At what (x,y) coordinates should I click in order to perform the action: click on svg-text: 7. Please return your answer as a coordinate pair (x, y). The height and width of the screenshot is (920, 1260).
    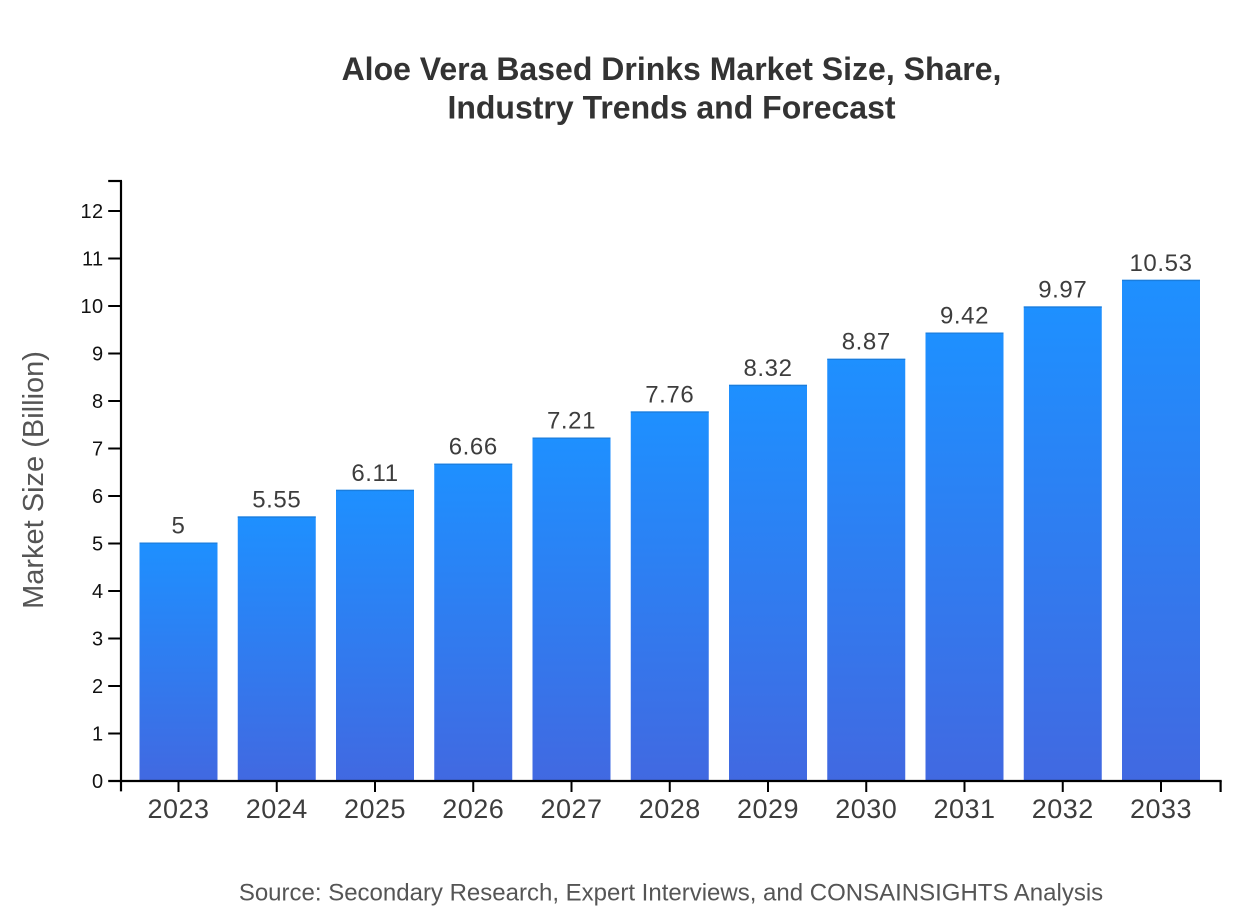
    Looking at the image, I should click on (98, 450).